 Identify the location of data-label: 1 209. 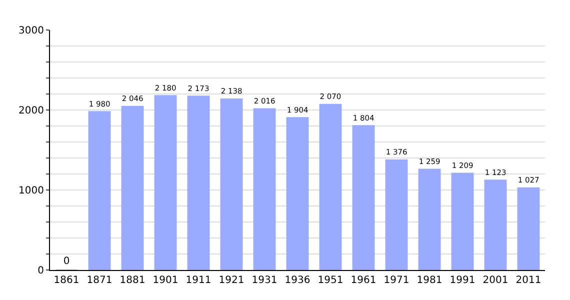
(463, 165).